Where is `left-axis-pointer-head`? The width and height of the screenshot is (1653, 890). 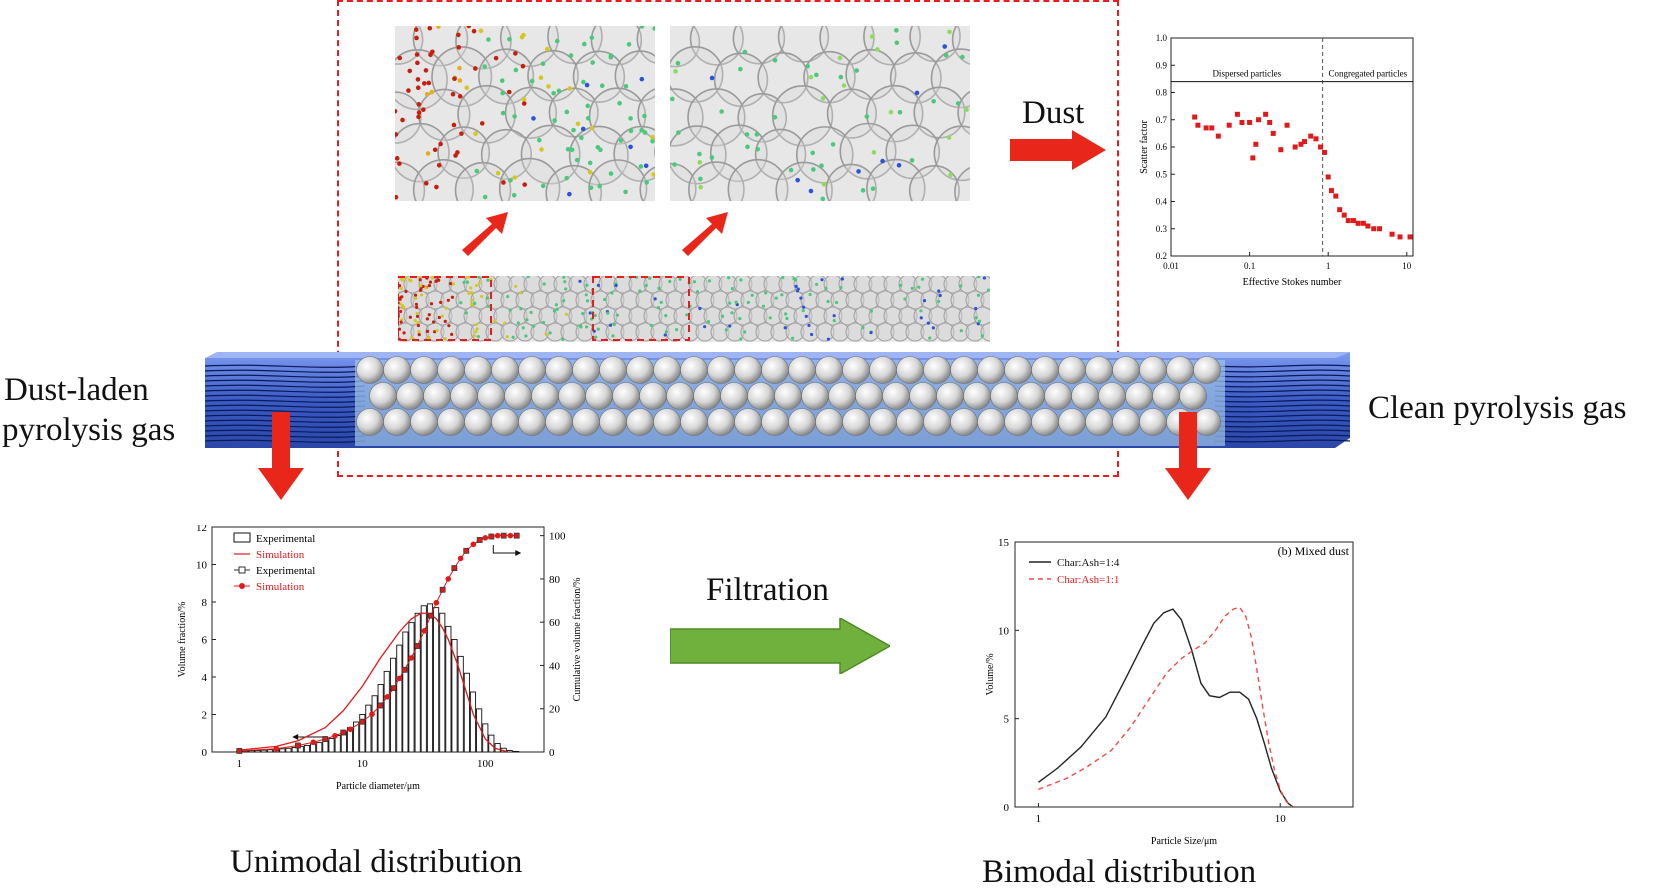 left-axis-pointer-head is located at coordinates (295, 737).